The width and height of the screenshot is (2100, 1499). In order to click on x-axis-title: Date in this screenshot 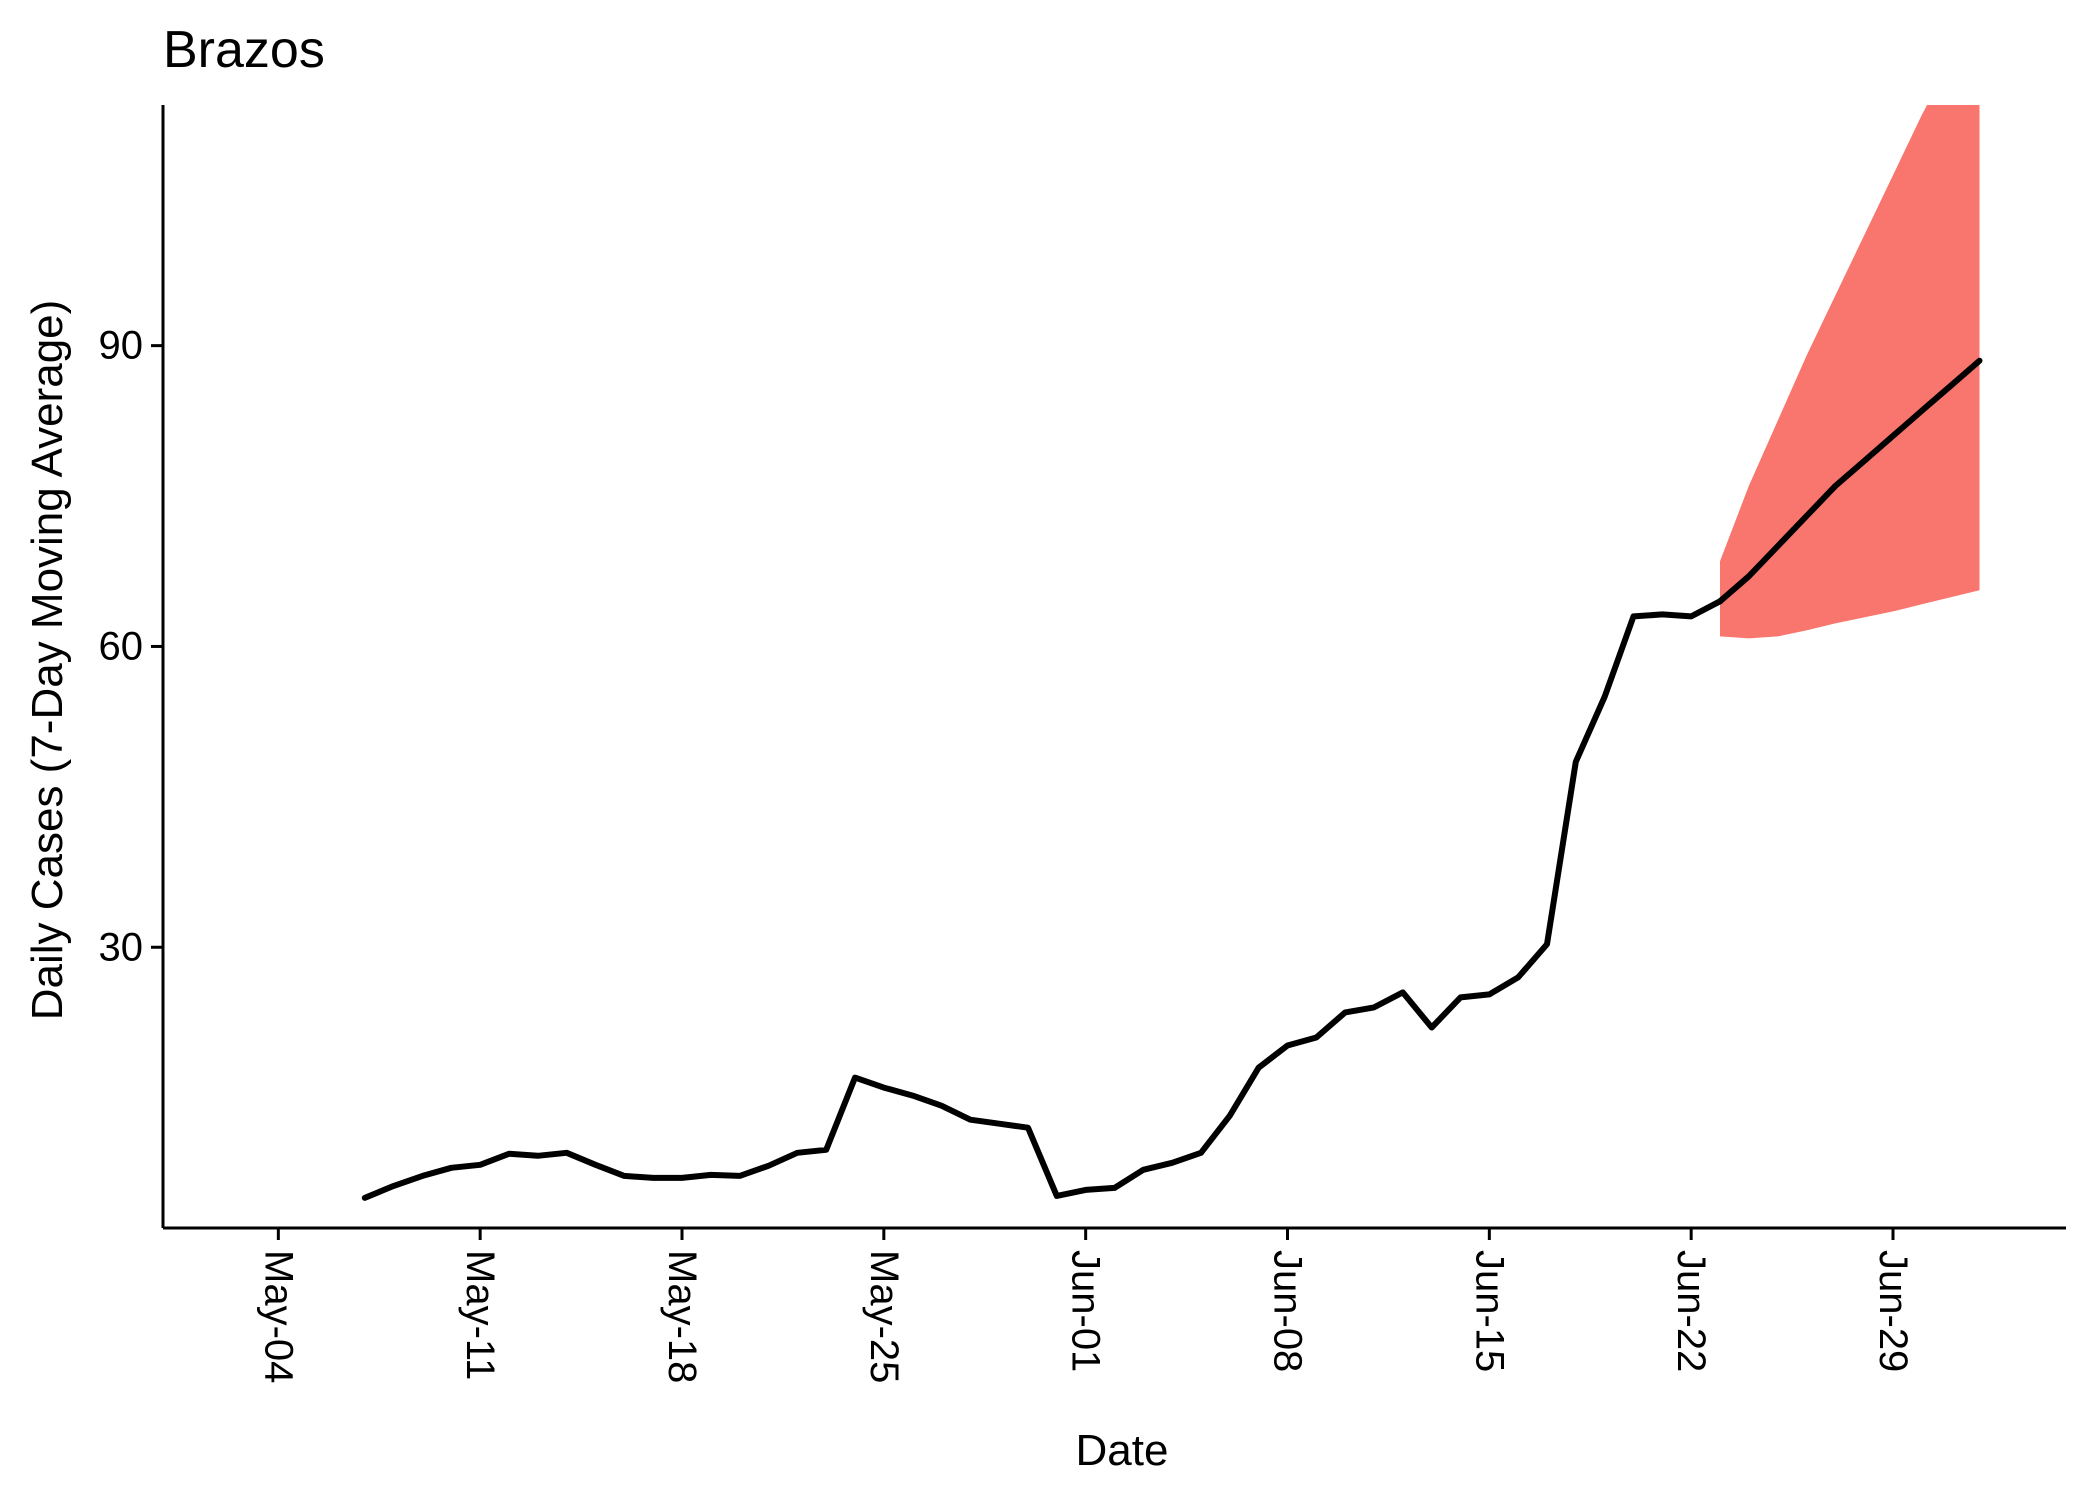, I will do `click(1122, 1450)`.